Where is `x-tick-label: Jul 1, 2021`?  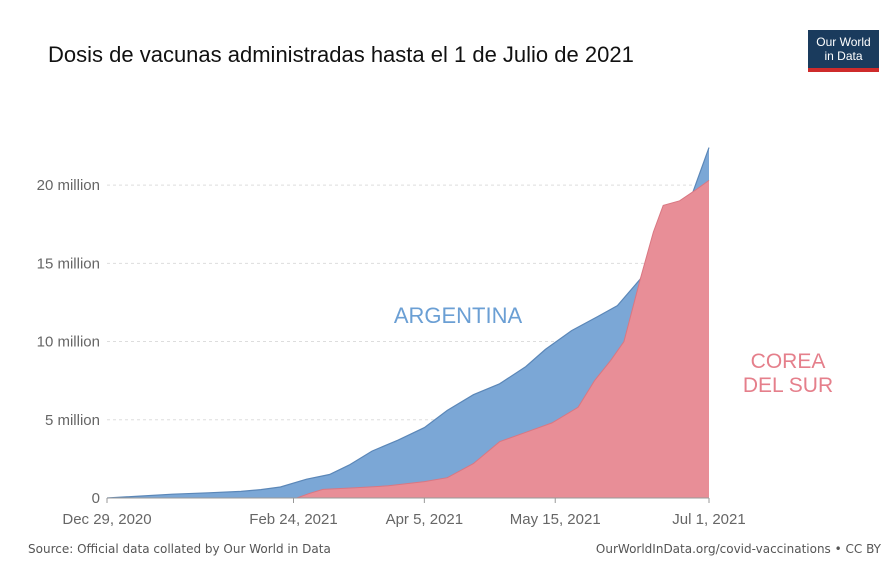 x-tick-label: Jul 1, 2021 is located at coordinates (708, 519).